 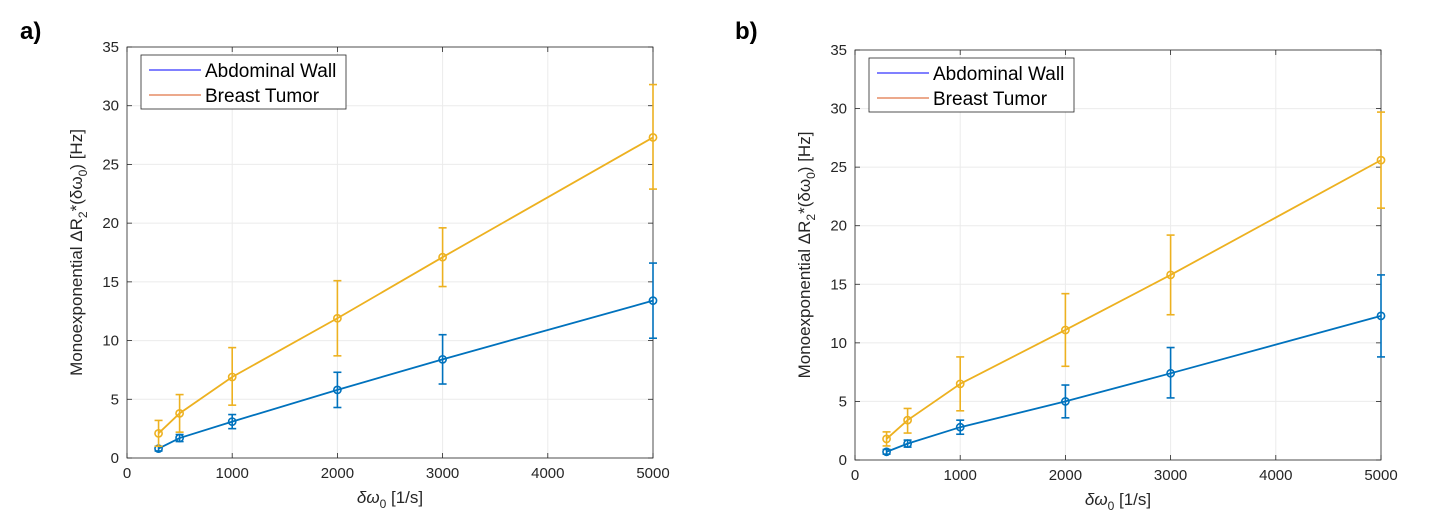 What do you see at coordinates (746, 31) in the screenshot?
I see `panel-b-label: b)` at bounding box center [746, 31].